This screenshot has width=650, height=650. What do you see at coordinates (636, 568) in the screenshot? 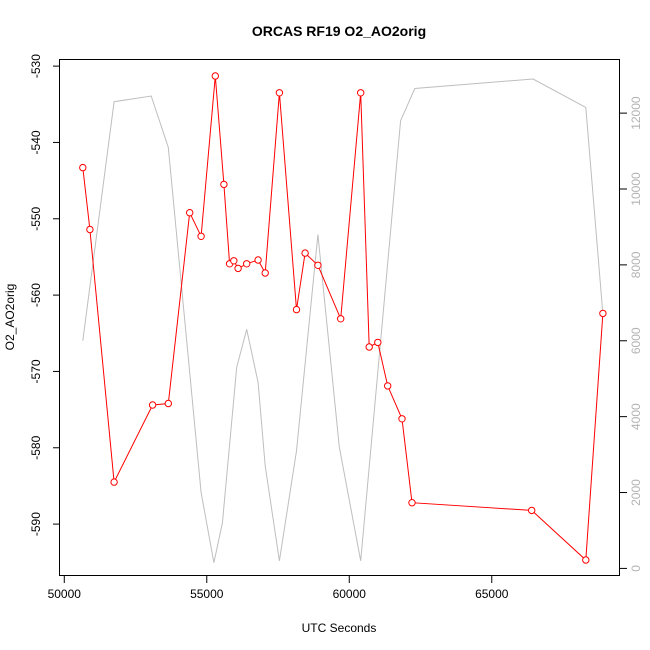
I see `y2-tick-label: 0` at bounding box center [636, 568].